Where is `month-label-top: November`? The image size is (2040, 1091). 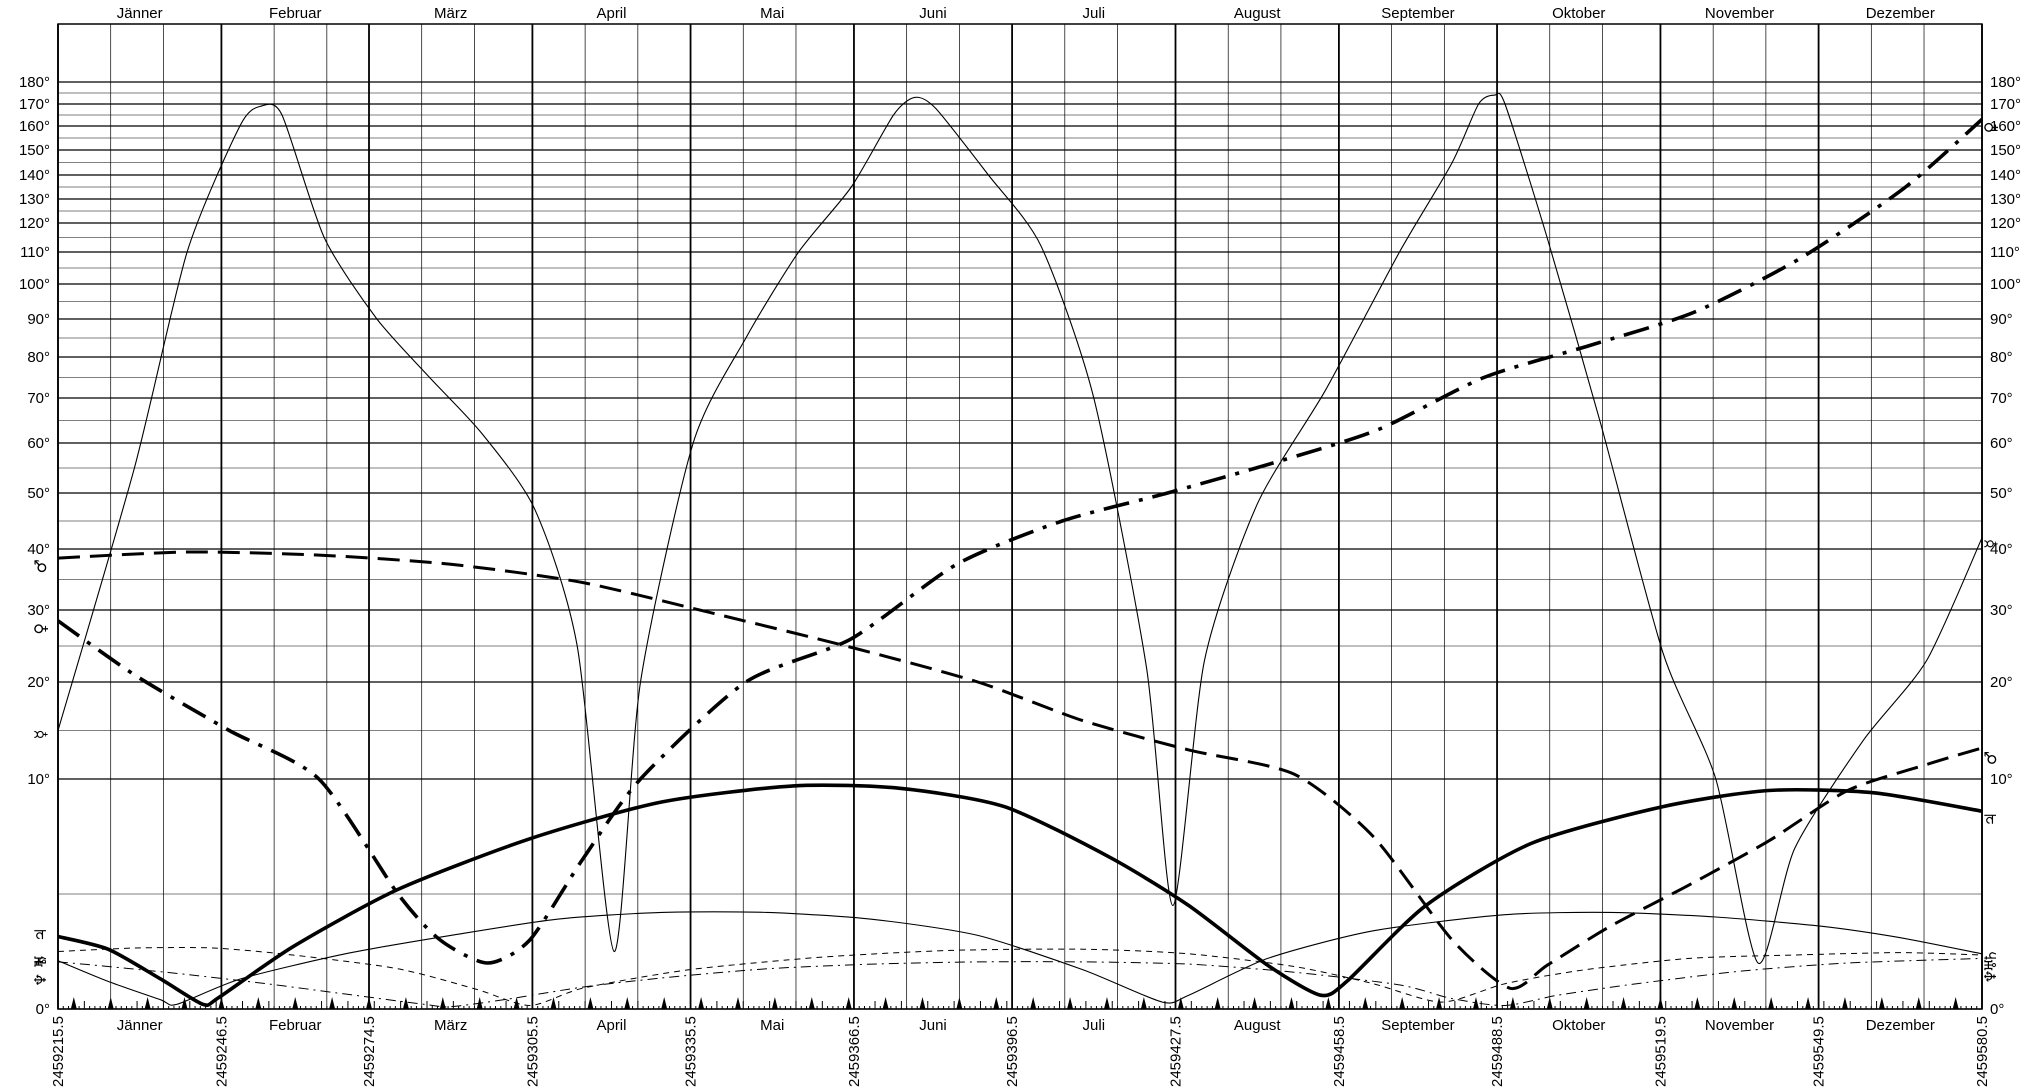 month-label-top: November is located at coordinates (1739, 13).